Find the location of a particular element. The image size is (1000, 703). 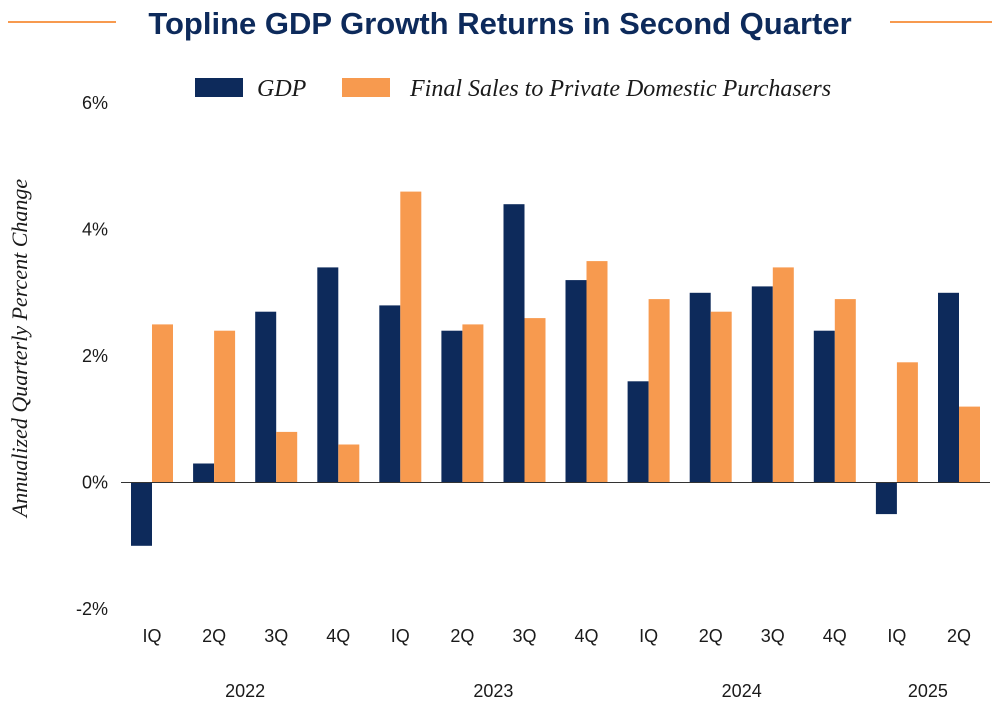

legend-swatch-final-sales is located at coordinates (366, 87).